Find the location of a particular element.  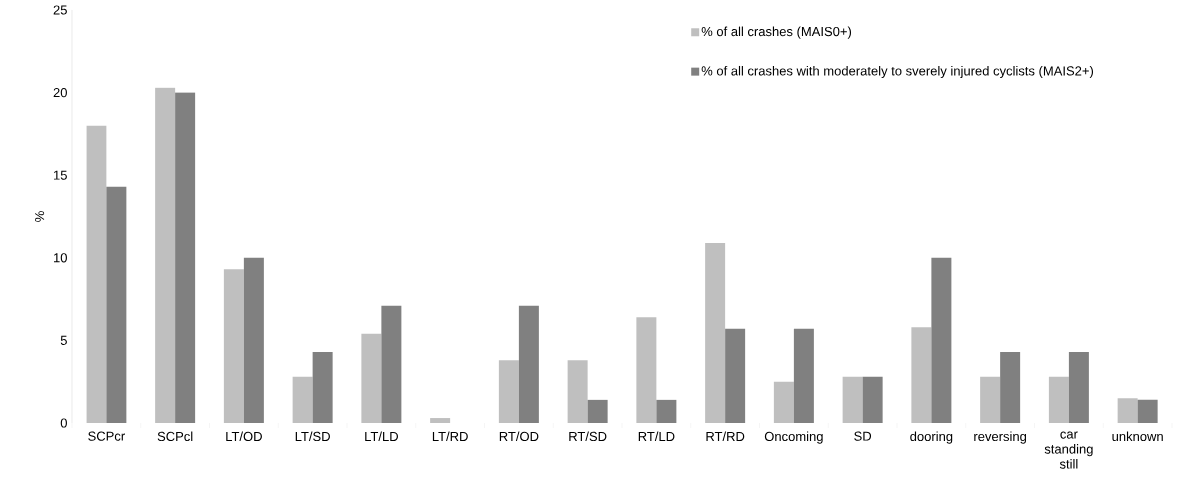

y-tick-label: 15 is located at coordinates (60, 175).